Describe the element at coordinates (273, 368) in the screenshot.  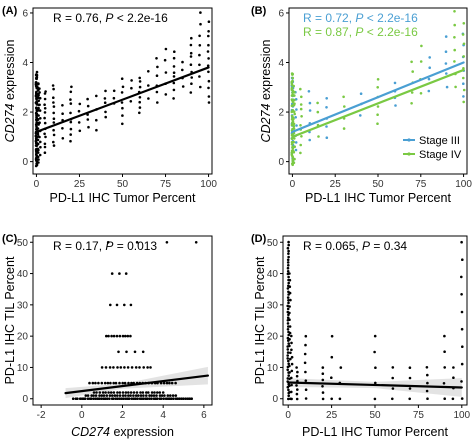
I see `y-tick-label: 10` at that location.